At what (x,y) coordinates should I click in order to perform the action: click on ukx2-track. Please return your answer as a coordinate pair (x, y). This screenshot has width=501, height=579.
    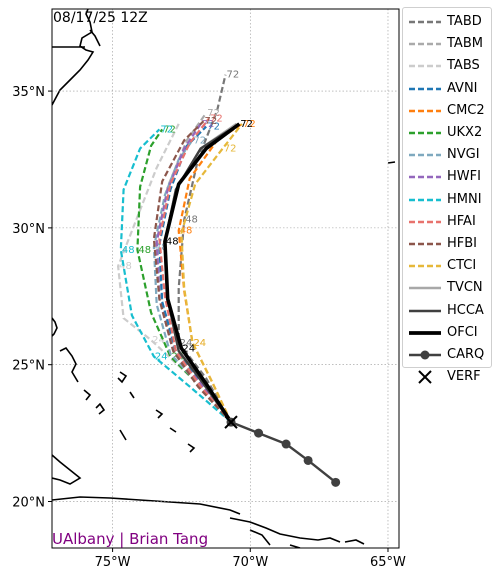
    Looking at the image, I should click on (184, 275).